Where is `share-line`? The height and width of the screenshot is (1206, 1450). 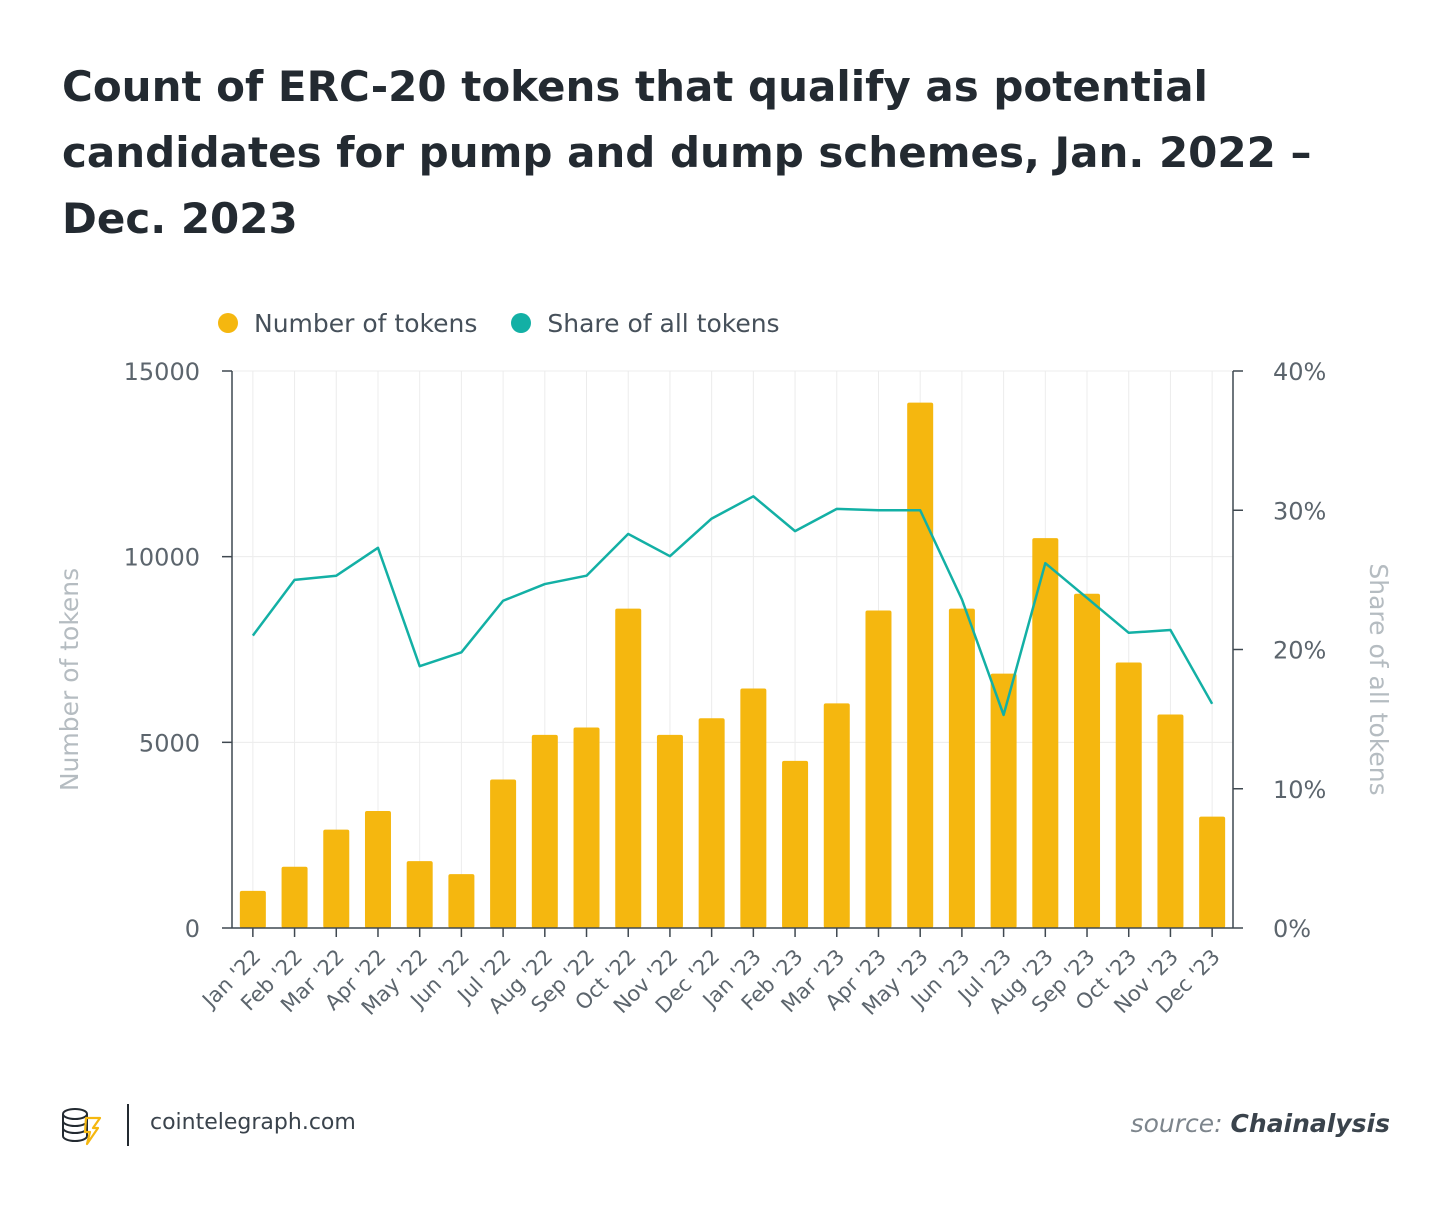 share-line is located at coordinates (732, 606).